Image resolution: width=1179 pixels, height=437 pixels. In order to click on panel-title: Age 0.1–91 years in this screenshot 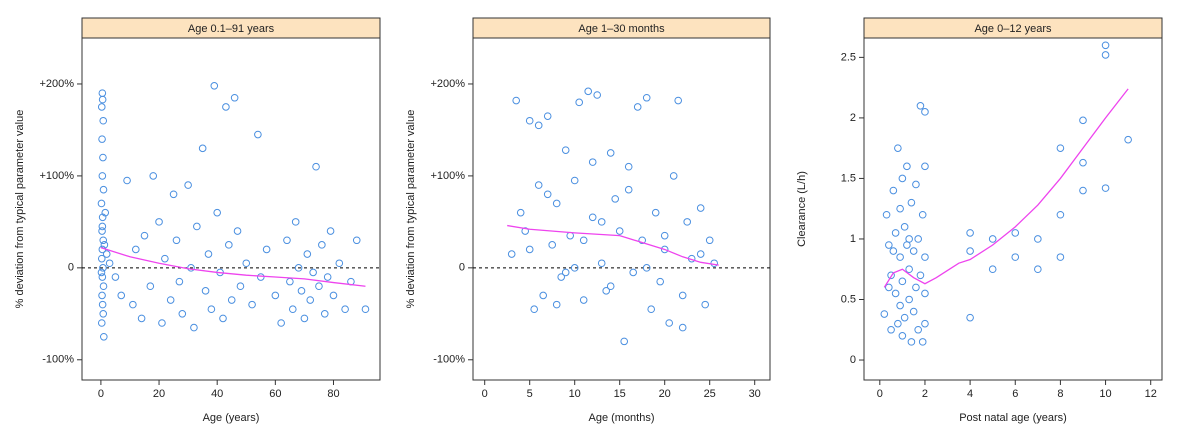, I will do `click(231, 29)`.